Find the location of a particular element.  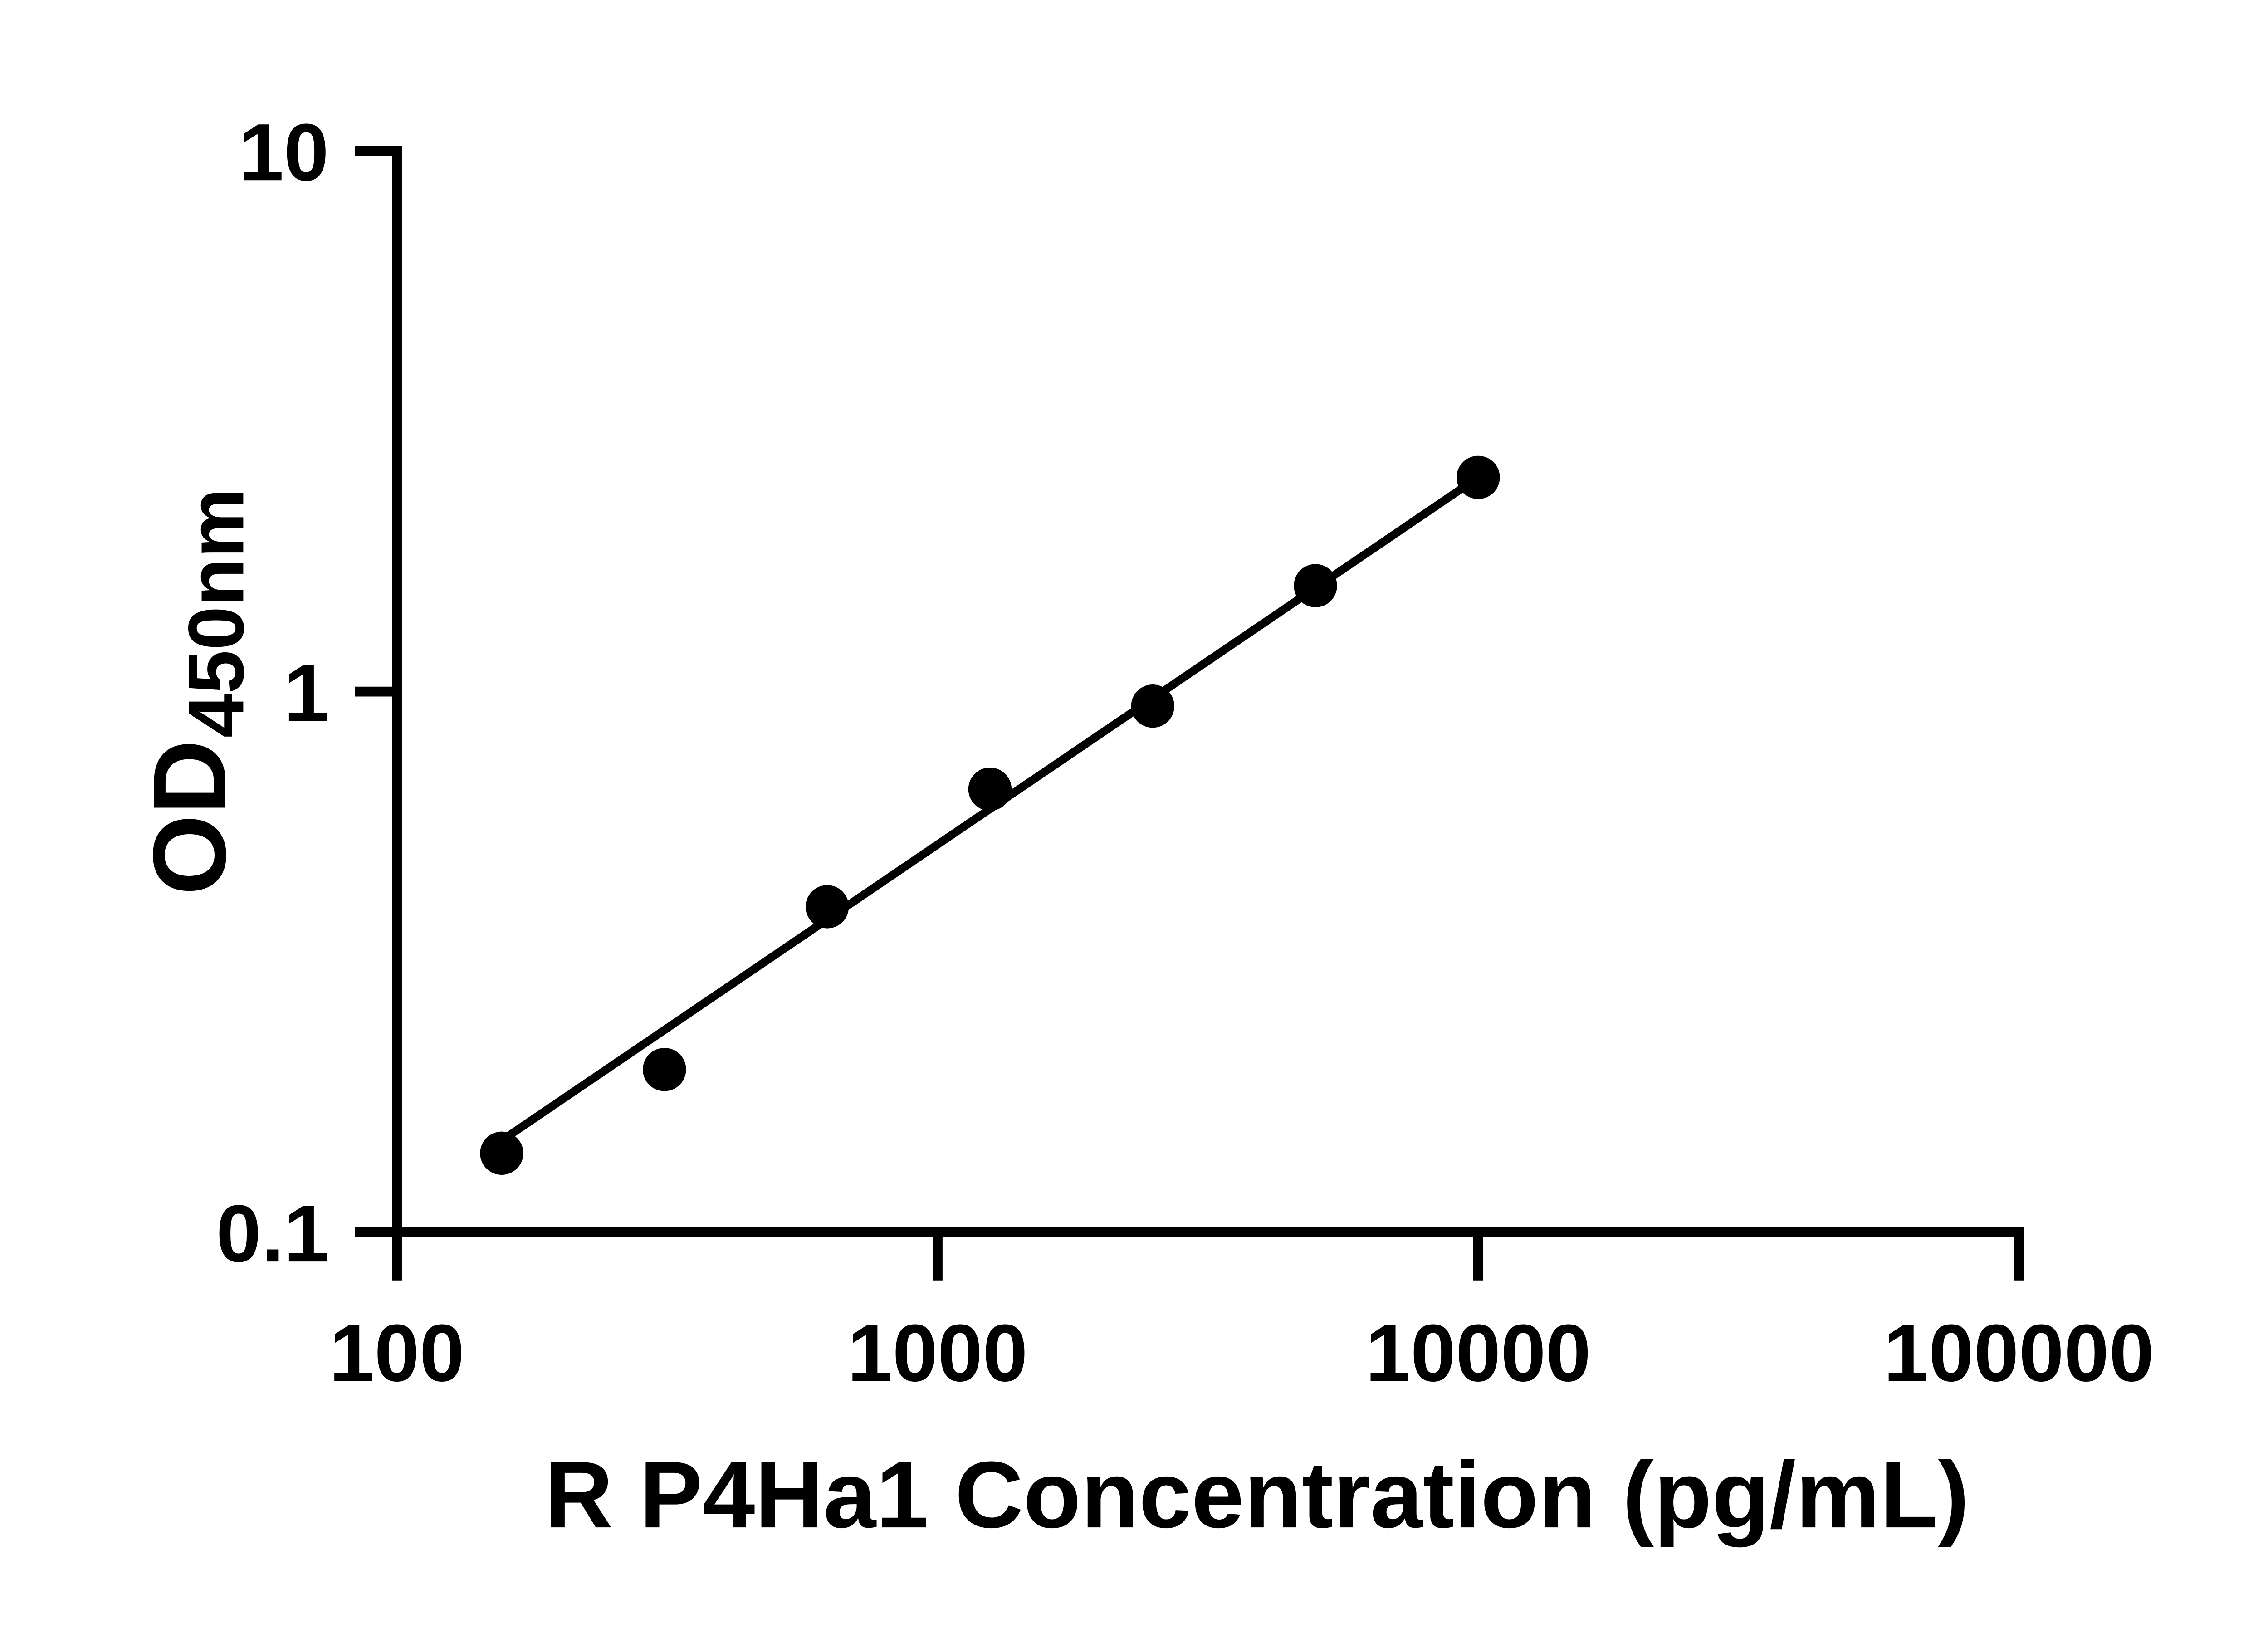

x-tick-label: 100000 is located at coordinates (2019, 1352).